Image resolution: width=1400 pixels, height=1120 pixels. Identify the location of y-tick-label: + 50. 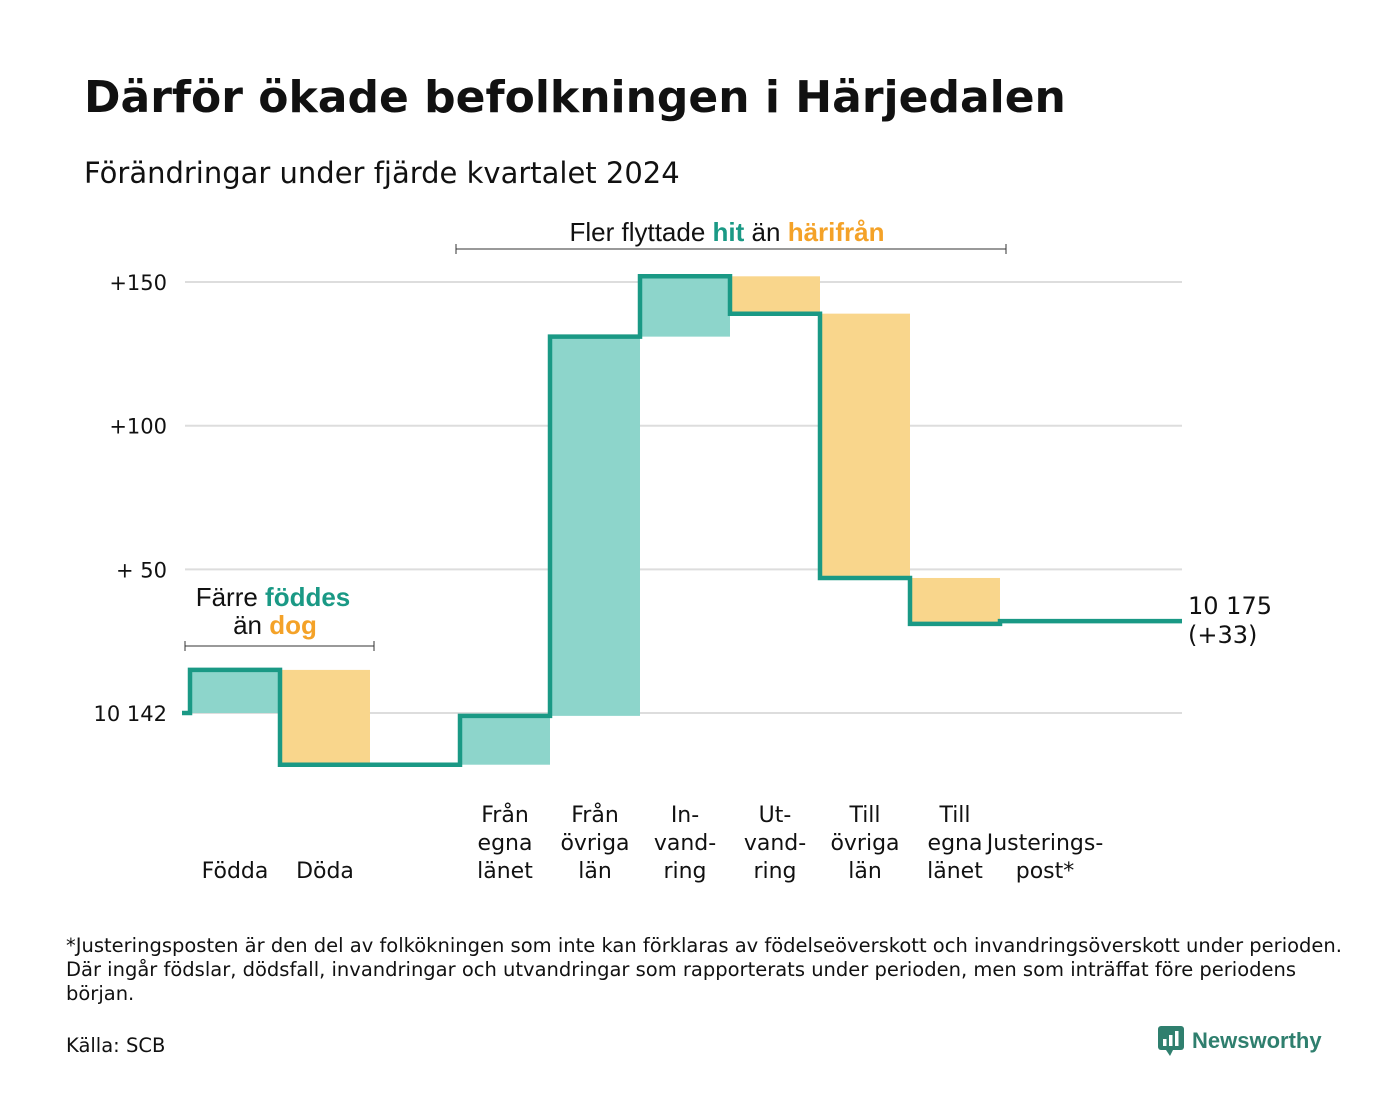
(141, 570).